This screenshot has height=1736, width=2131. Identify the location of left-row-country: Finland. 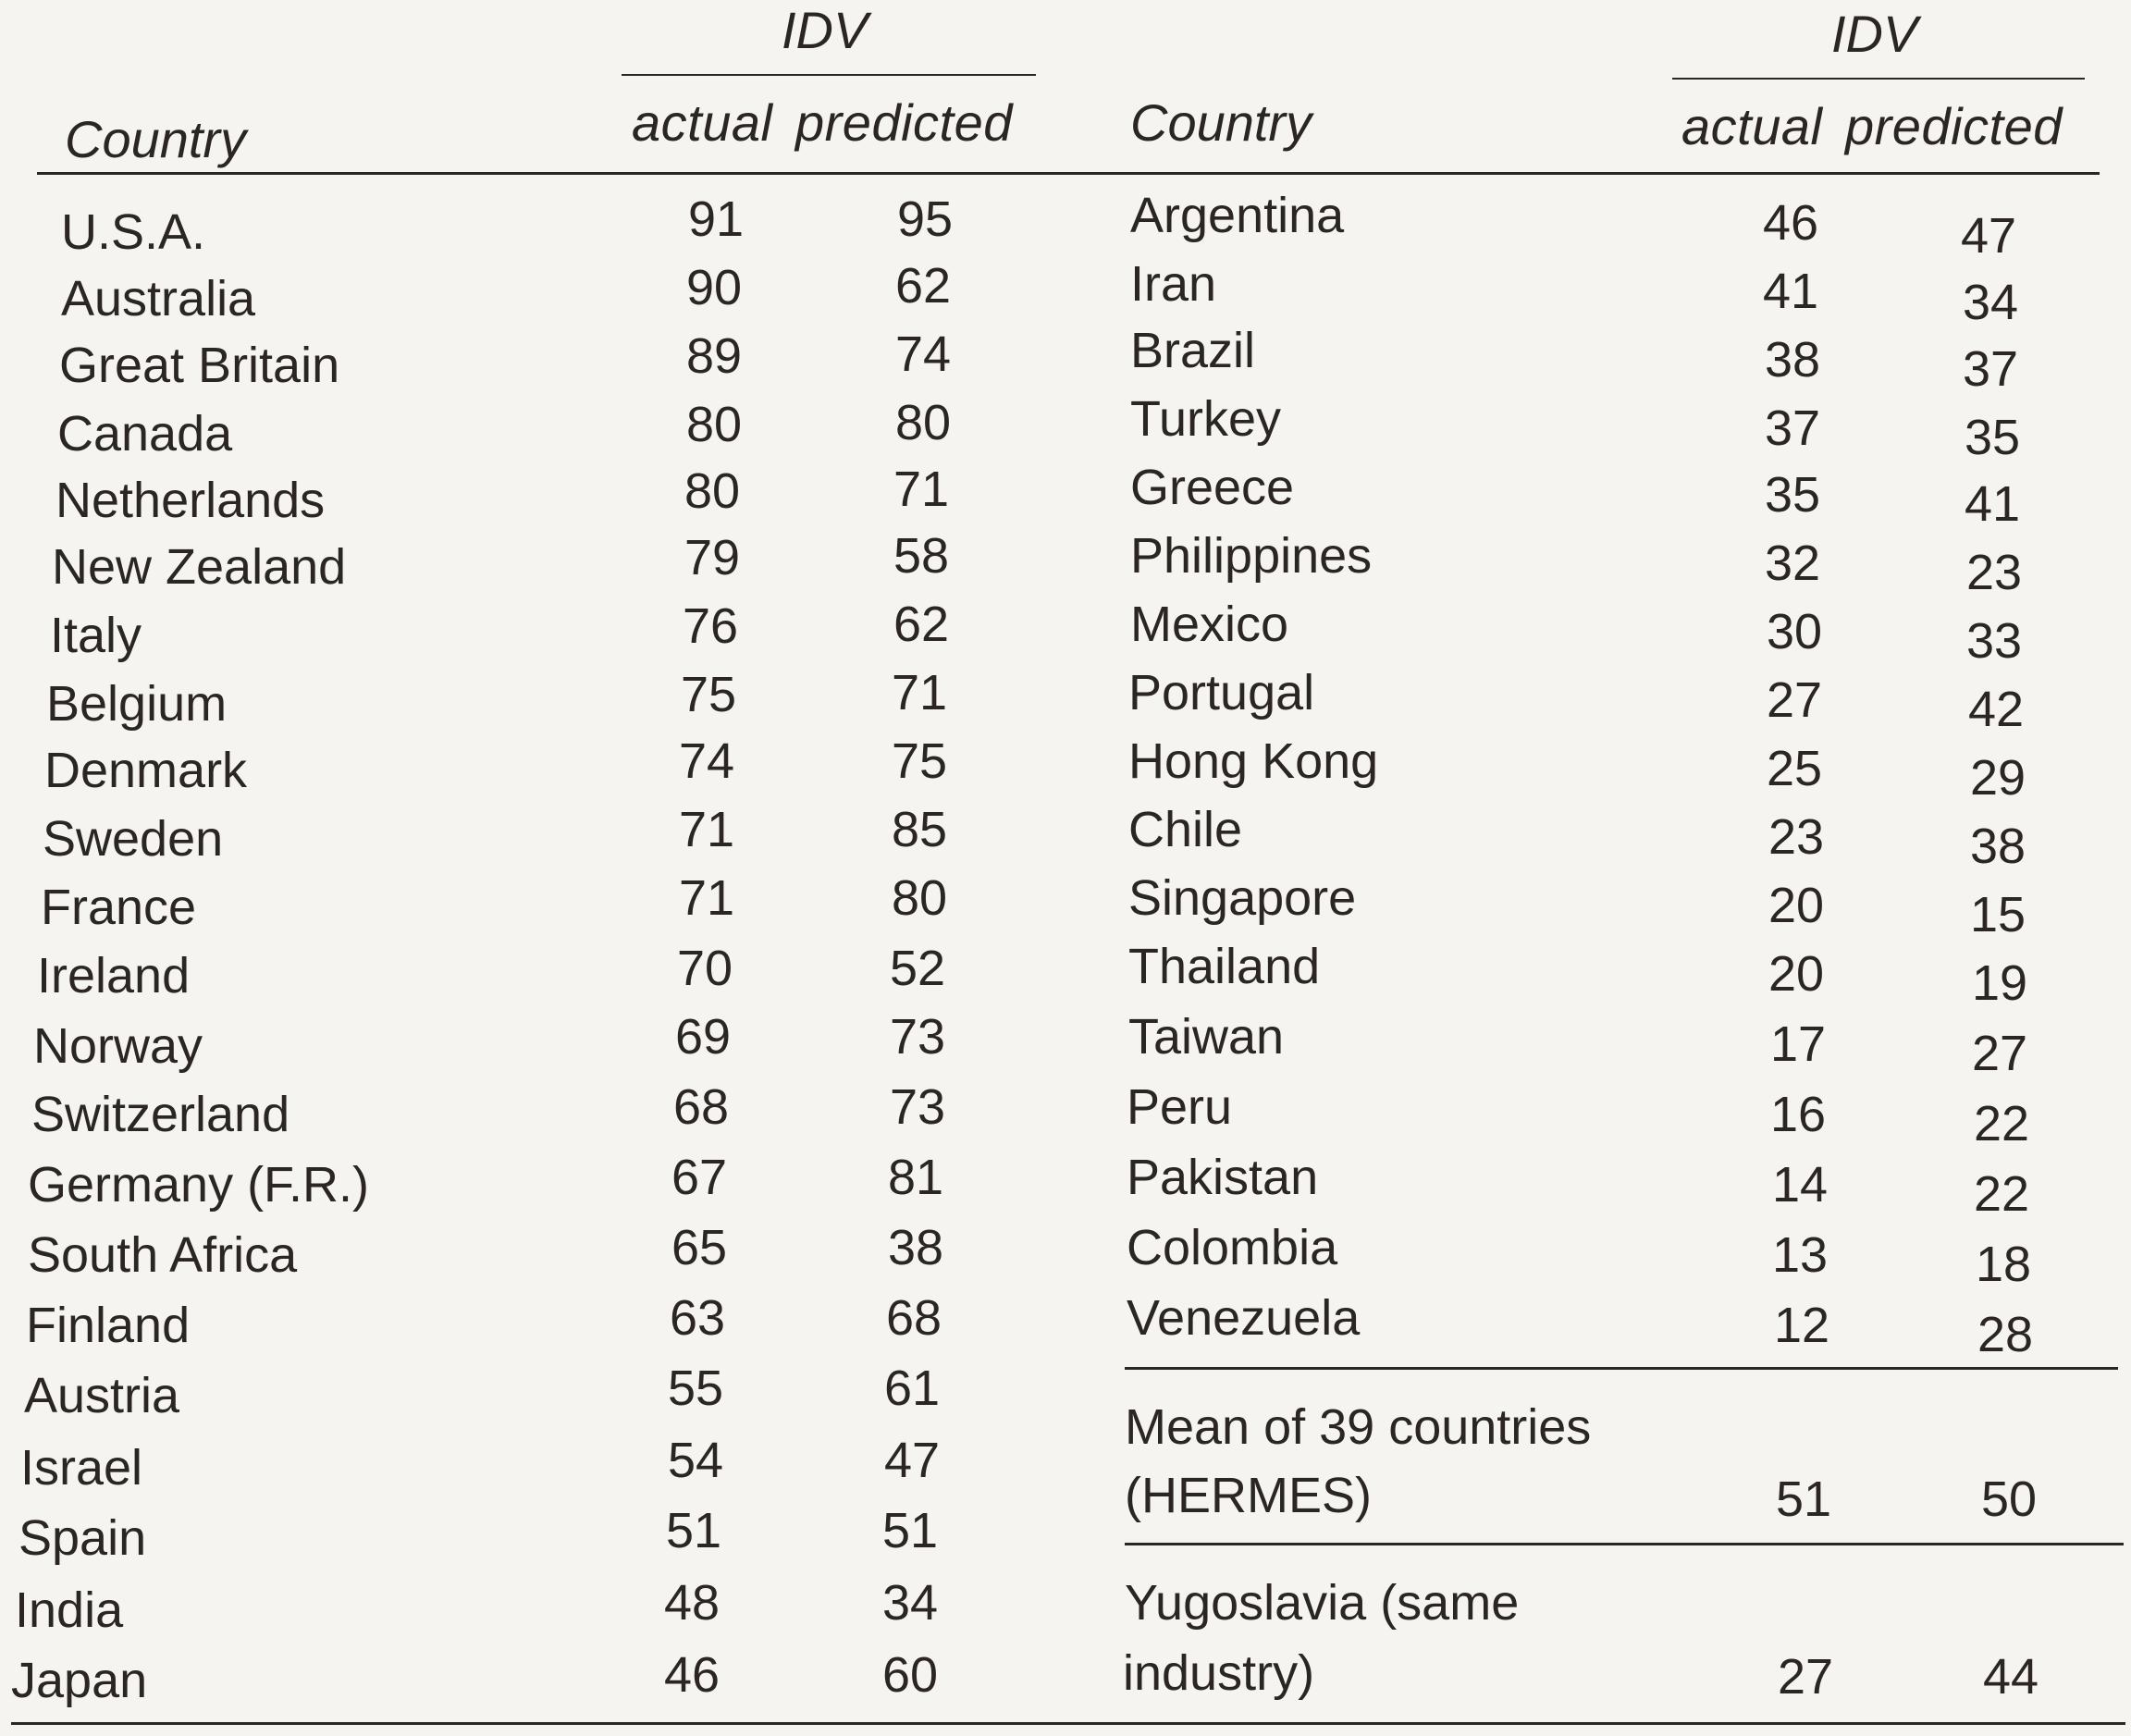
(108, 1325).